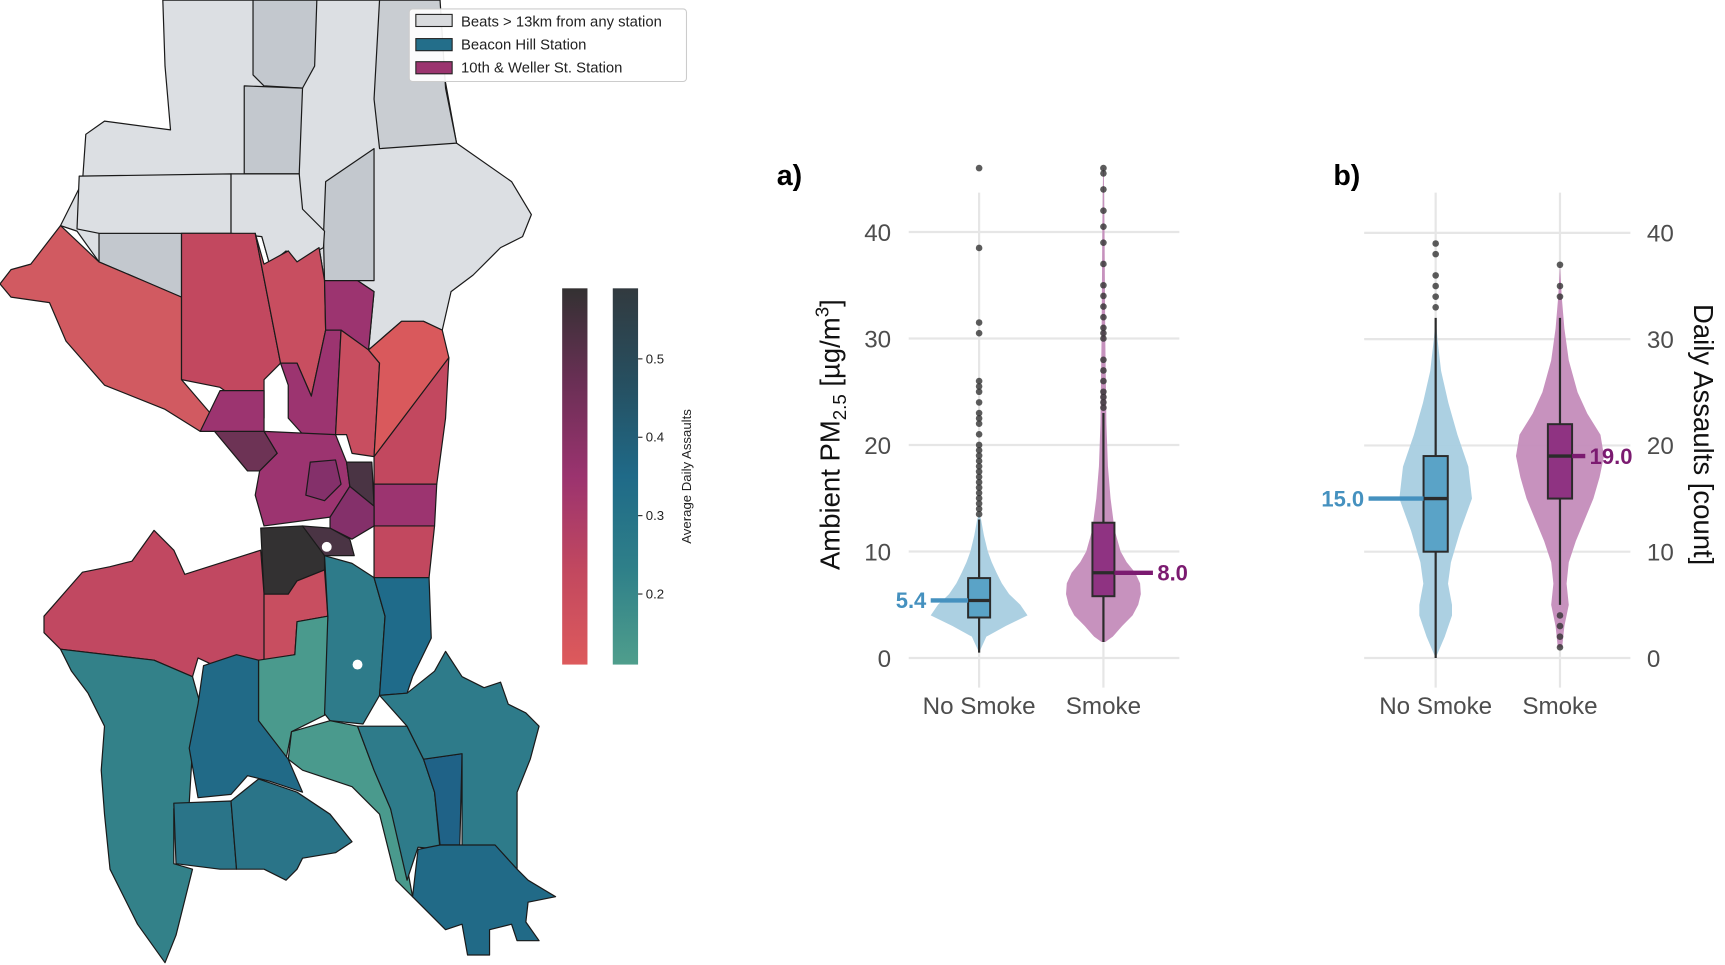 The image size is (1725, 965). I want to click on legend-item-10th-weller: 10th & Weller St. Station, so click(518, 69).